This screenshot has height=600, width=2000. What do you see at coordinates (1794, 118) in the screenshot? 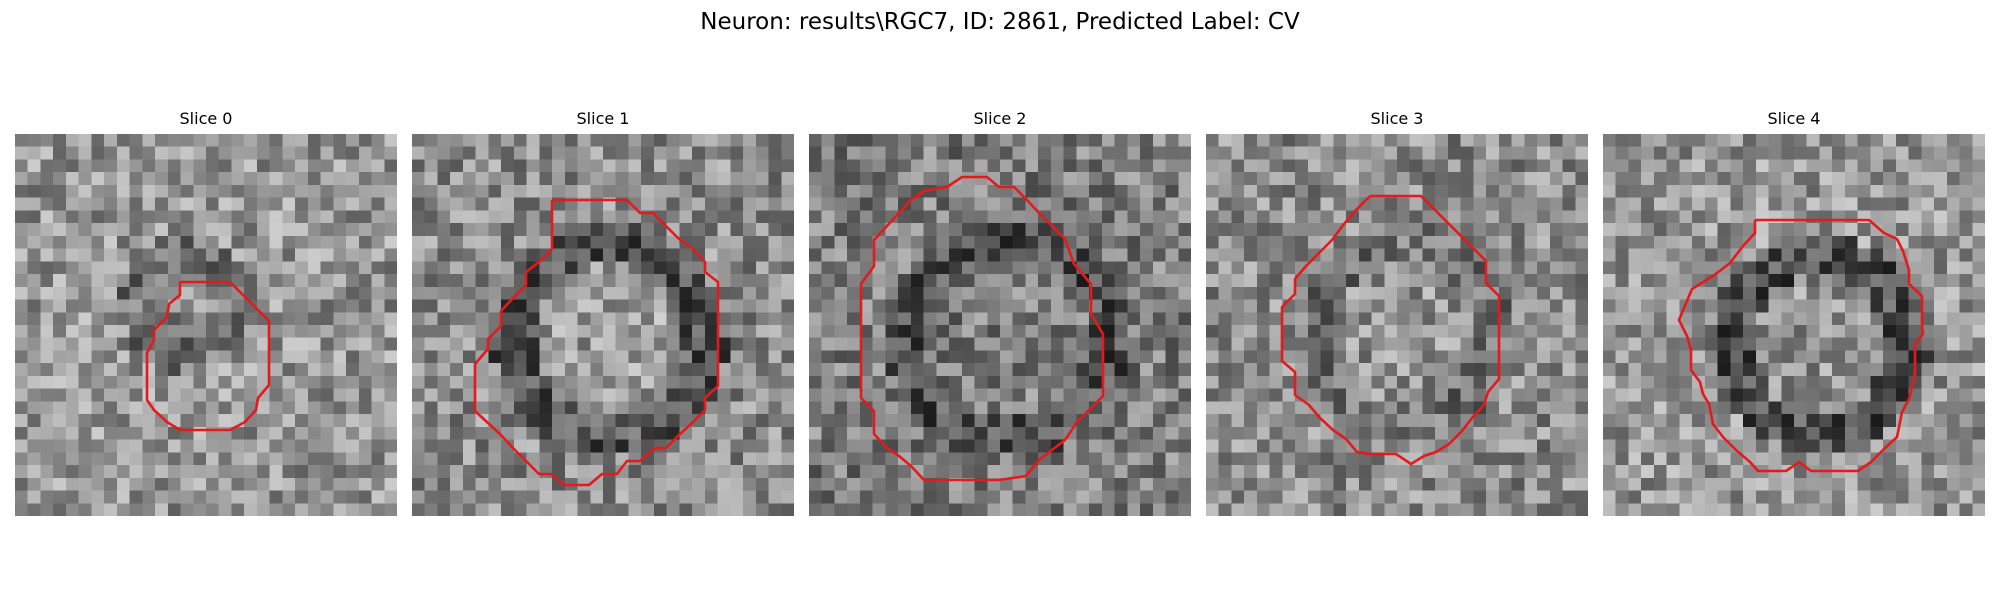
I see `slice-title: Slice 4` at bounding box center [1794, 118].